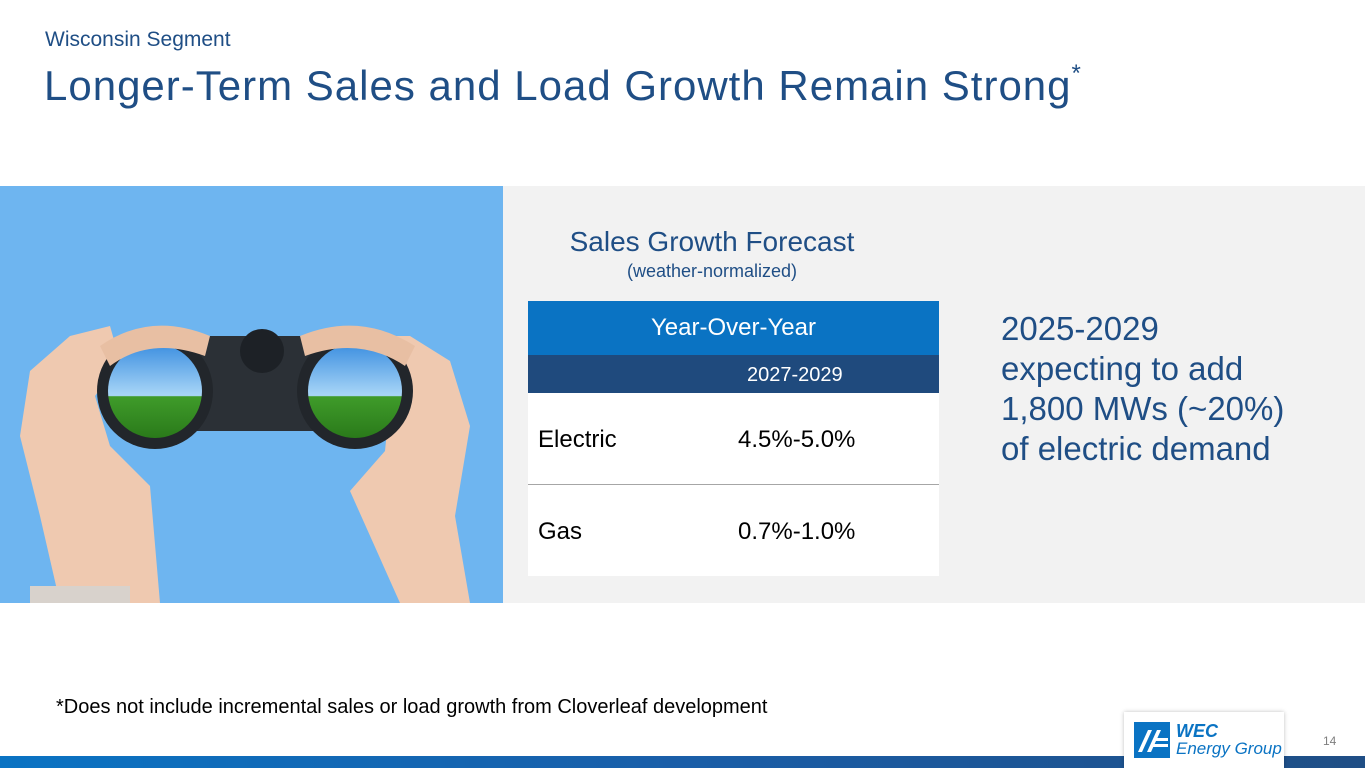  What do you see at coordinates (138, 39) in the screenshot?
I see `section-eyebrow: Wisconsin Segment` at bounding box center [138, 39].